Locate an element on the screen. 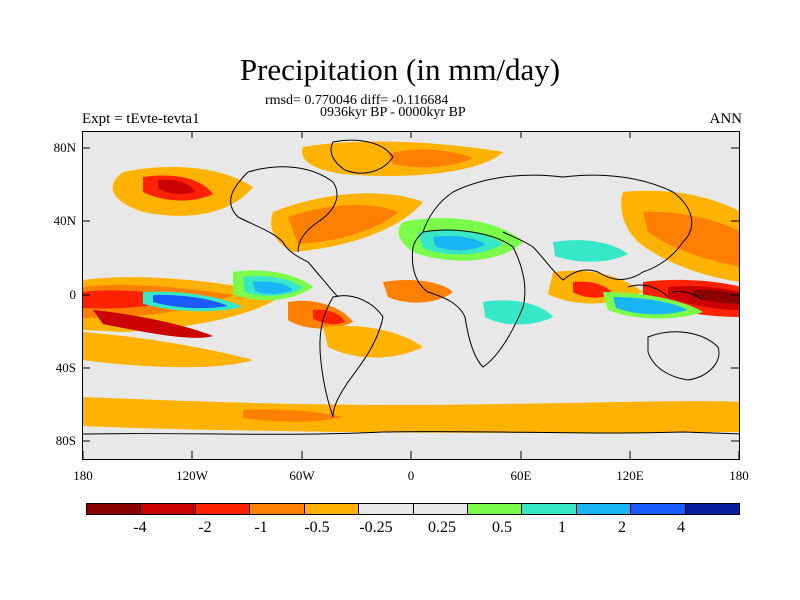 Image resolution: width=800 pixels, height=600 pixels. southern-ocean-darkorange is located at coordinates (293, 415).